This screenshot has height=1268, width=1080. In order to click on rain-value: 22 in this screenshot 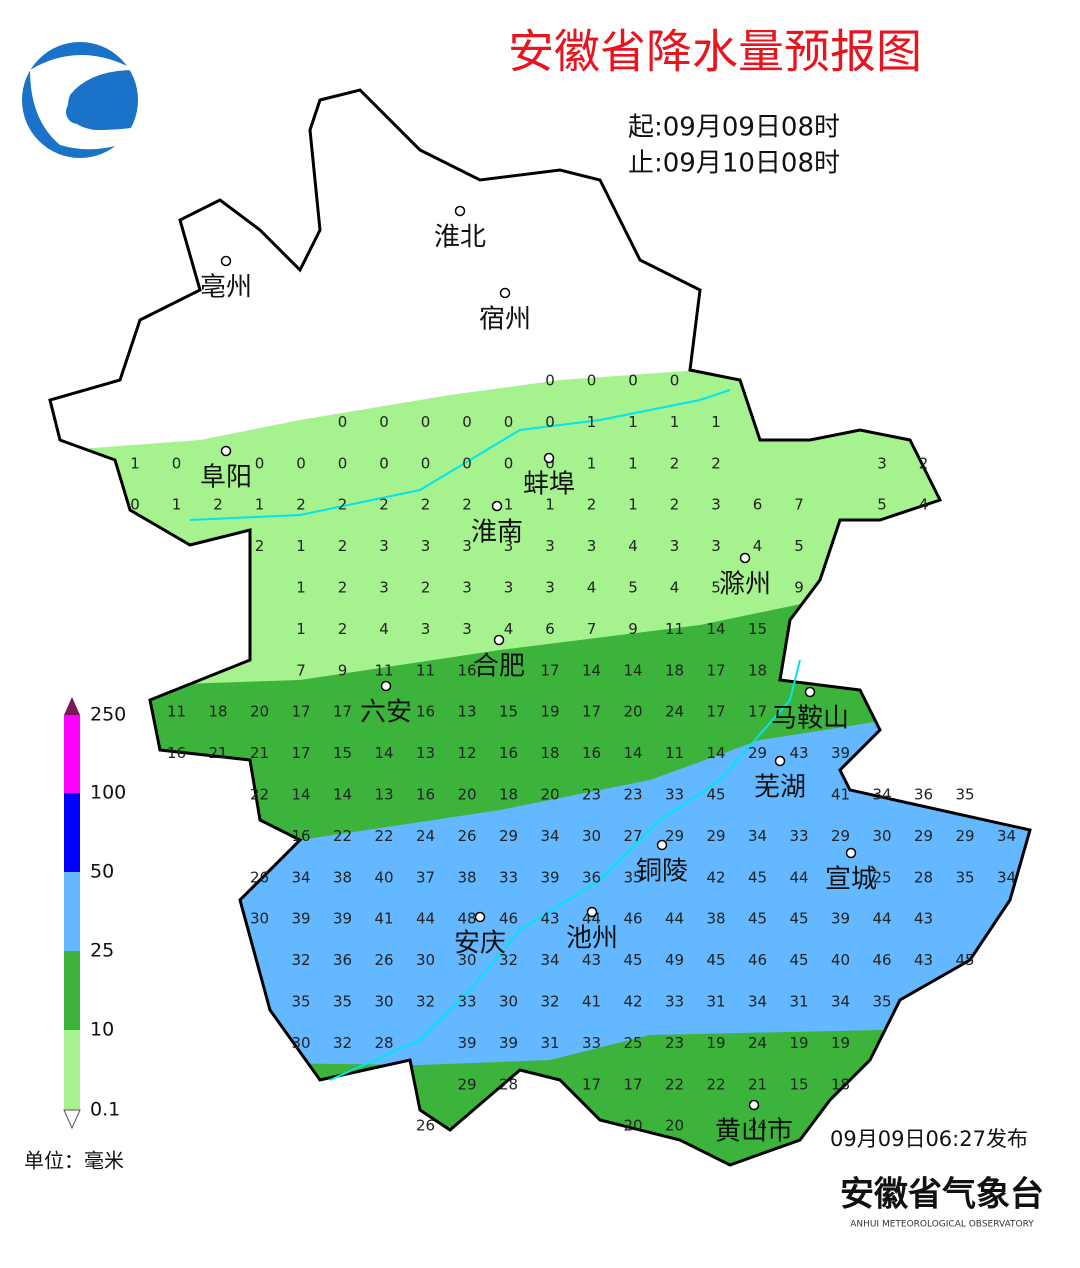, I will do `click(674, 1084)`.